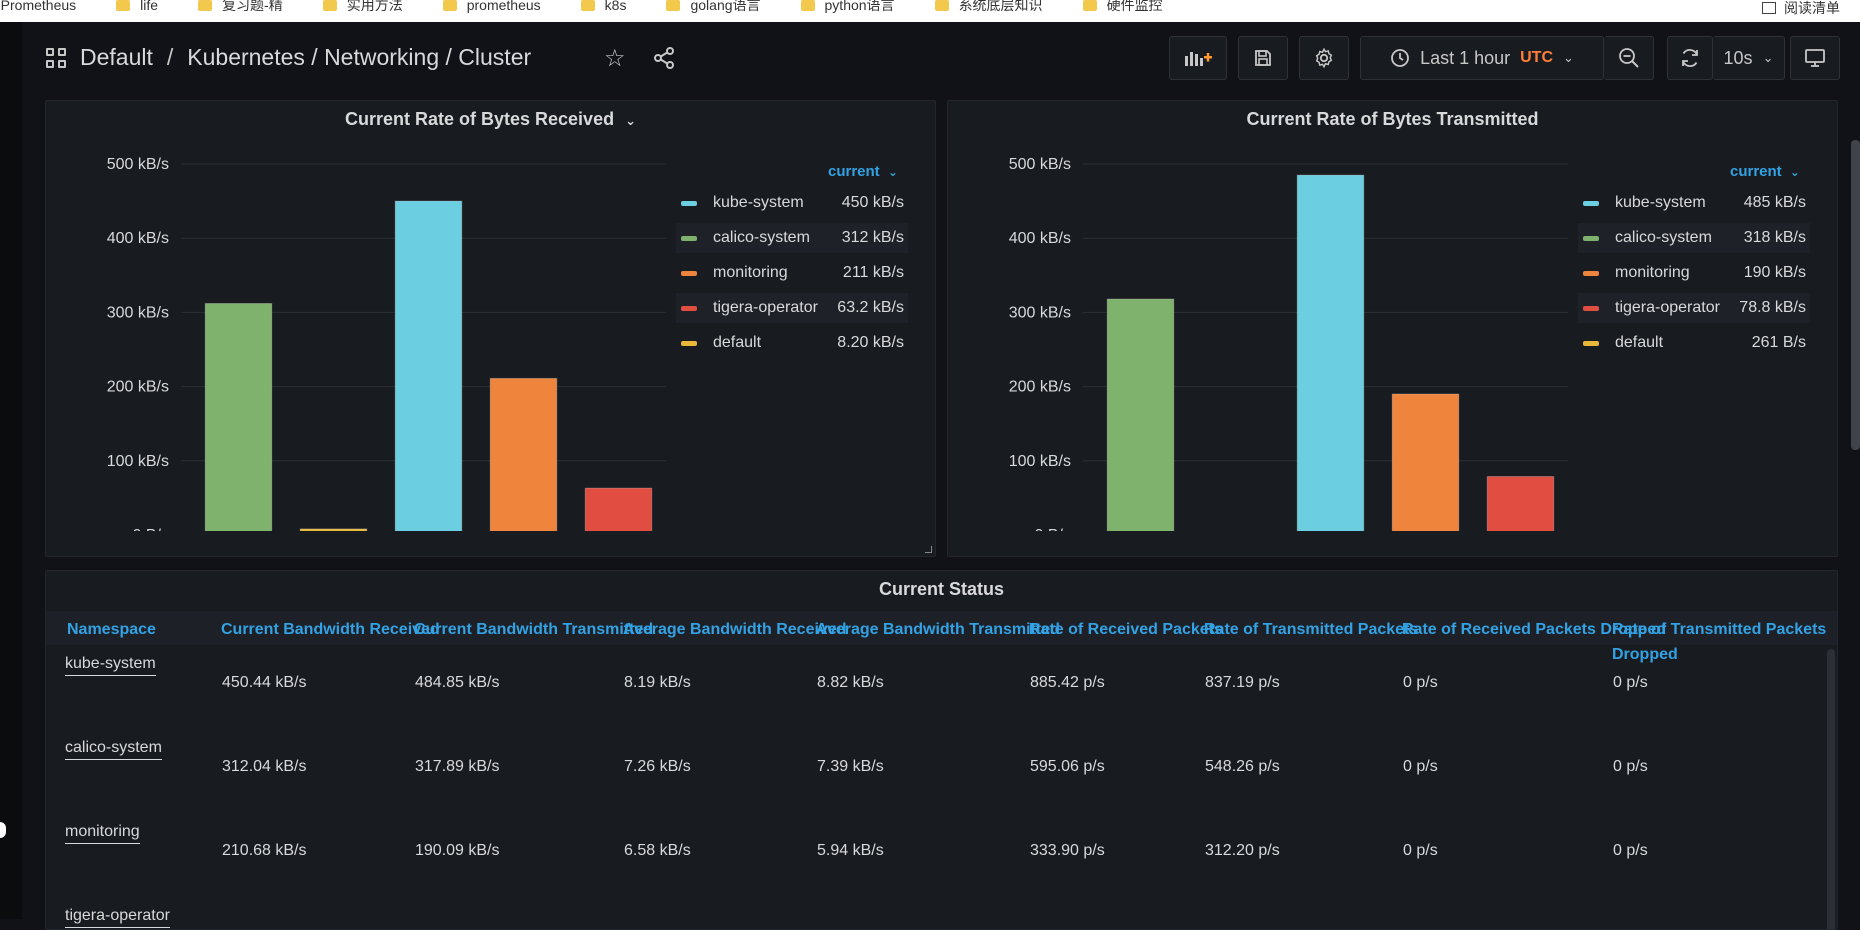 The width and height of the screenshot is (1860, 930). What do you see at coordinates (872, 237) in the screenshot?
I see `legend-value: 312 kB/s` at bounding box center [872, 237].